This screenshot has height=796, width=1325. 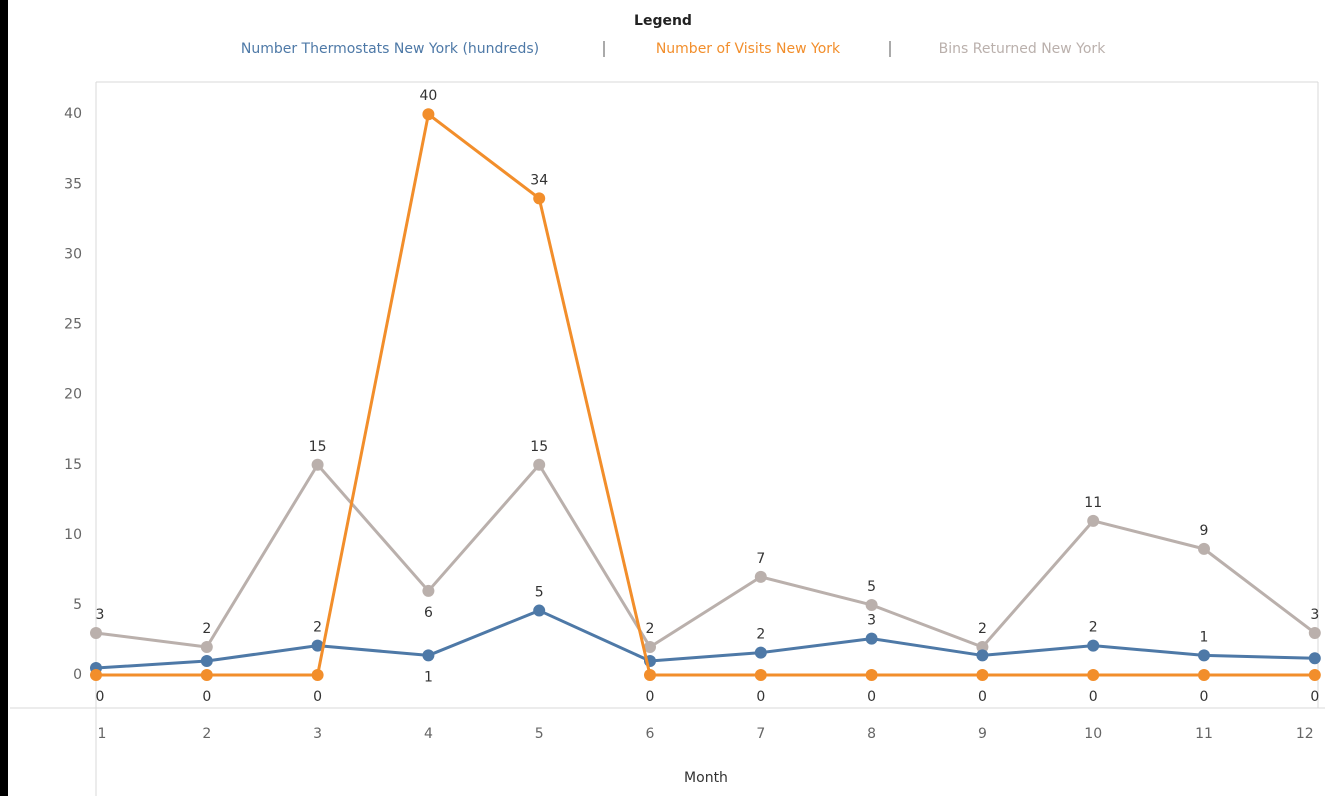 What do you see at coordinates (428, 734) in the screenshot?
I see `x-tick-label: 4` at bounding box center [428, 734].